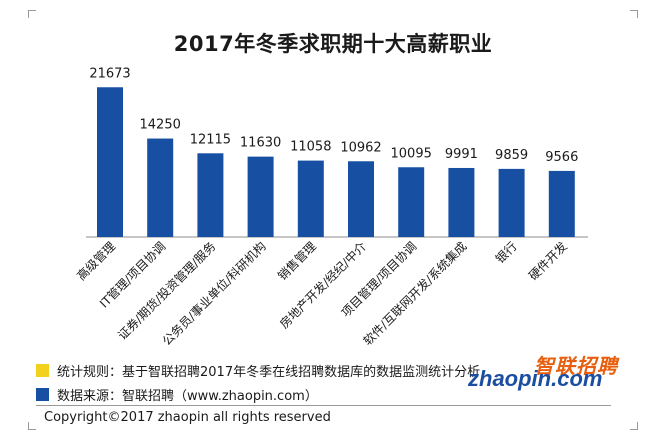 The width and height of the screenshot is (666, 438). Describe the element at coordinates (42, 370) in the screenshot. I see `legend-swatch-yellow` at that location.